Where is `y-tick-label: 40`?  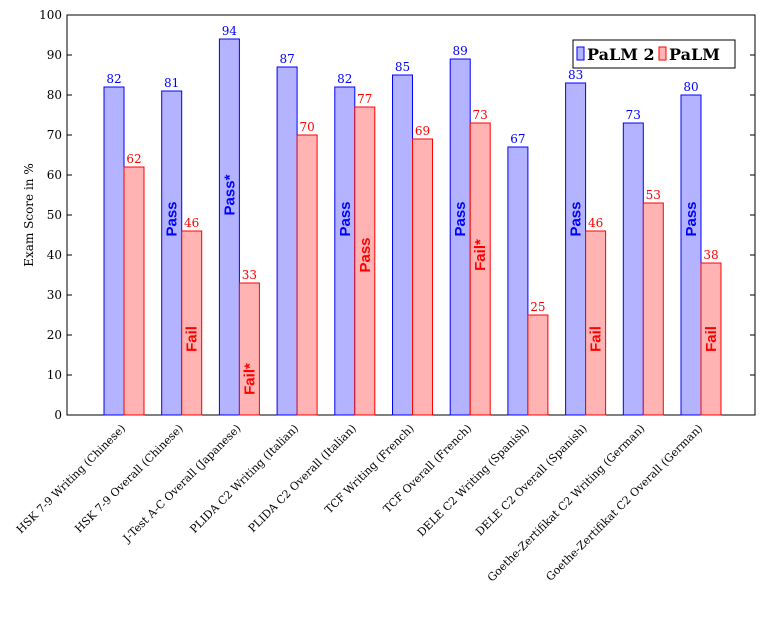 y-tick-label: 40 is located at coordinates (54, 255).